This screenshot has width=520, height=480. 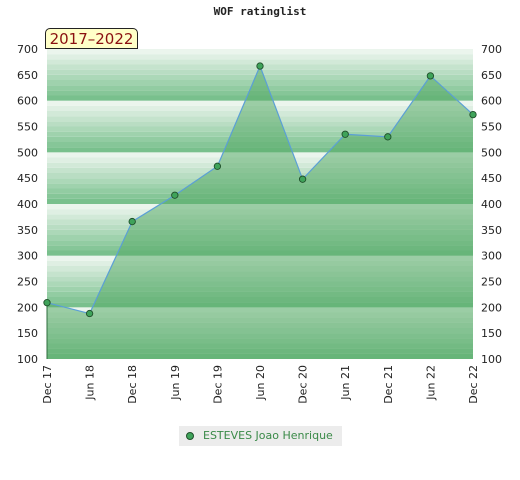 What do you see at coordinates (388, 384) in the screenshot?
I see `x-tick-label: Dec 21` at bounding box center [388, 384].